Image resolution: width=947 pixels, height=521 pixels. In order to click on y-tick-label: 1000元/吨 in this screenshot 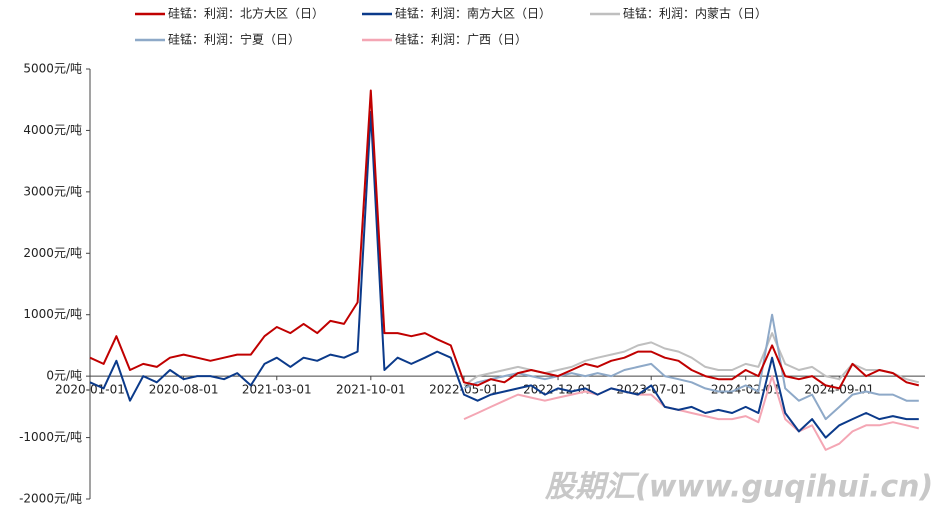, I will do `click(52, 314)`.